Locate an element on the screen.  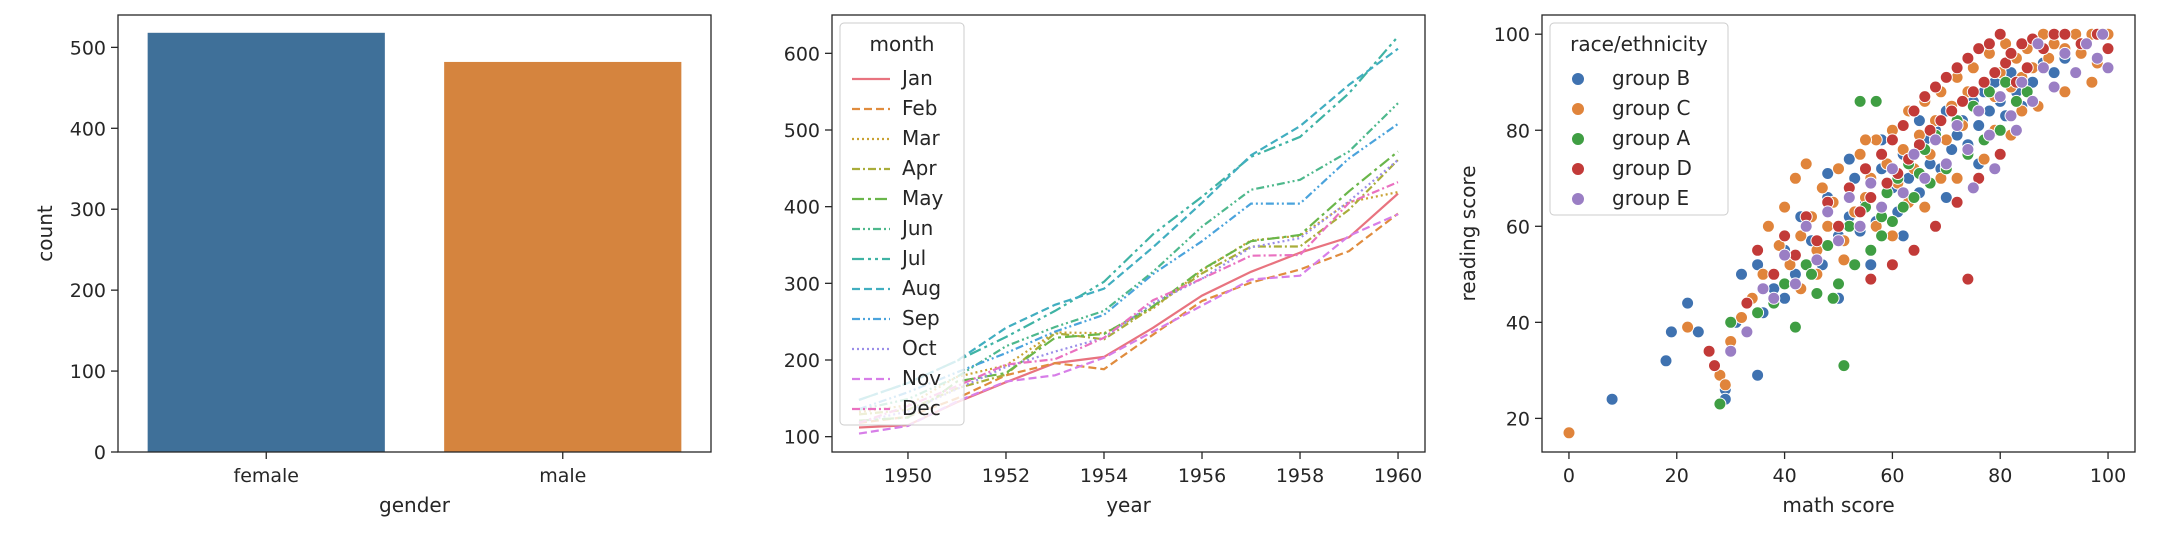
legend-label: group C is located at coordinates (1651, 108).